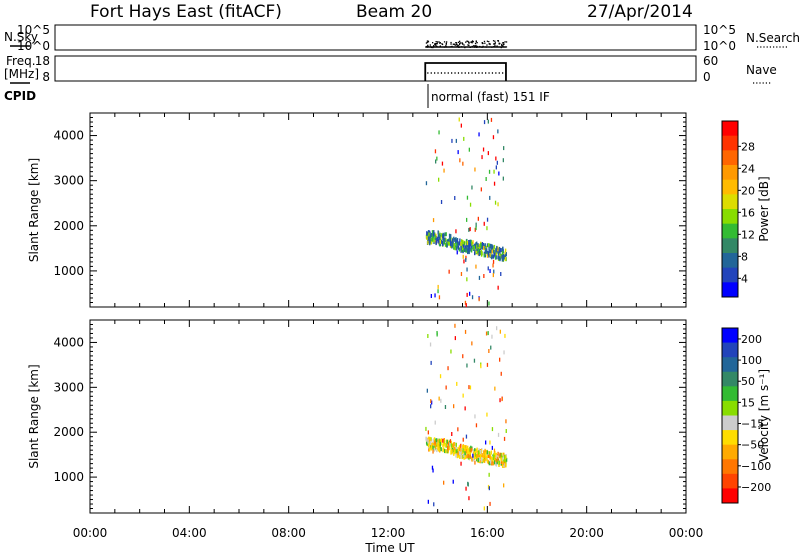  I want to click on velocity-y-tick-label: 2000, so click(68, 432).